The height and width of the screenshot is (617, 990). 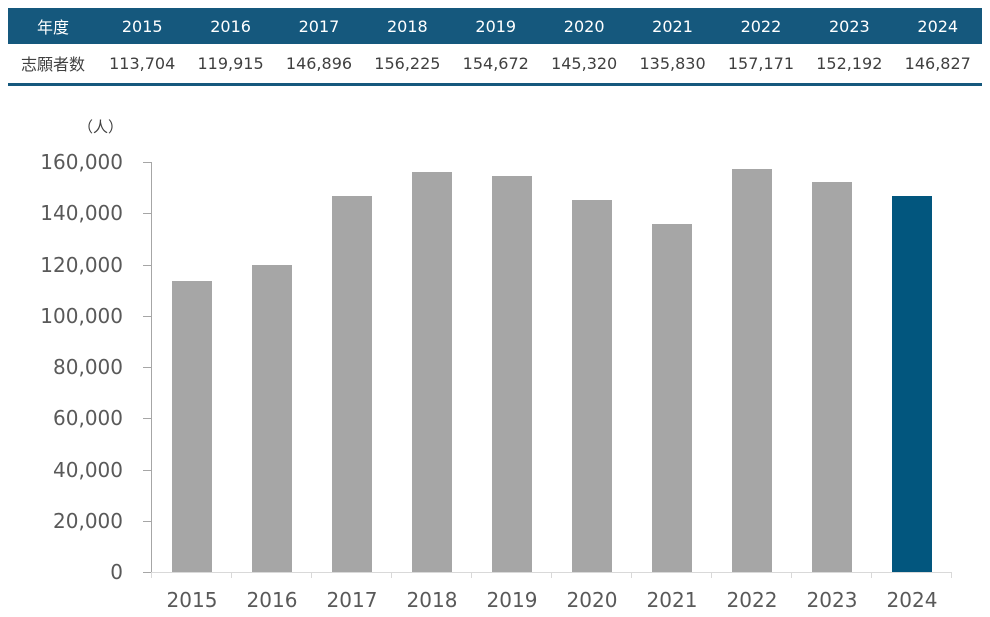 What do you see at coordinates (752, 600) in the screenshot?
I see `x-axis-label-2022: 2022` at bounding box center [752, 600].